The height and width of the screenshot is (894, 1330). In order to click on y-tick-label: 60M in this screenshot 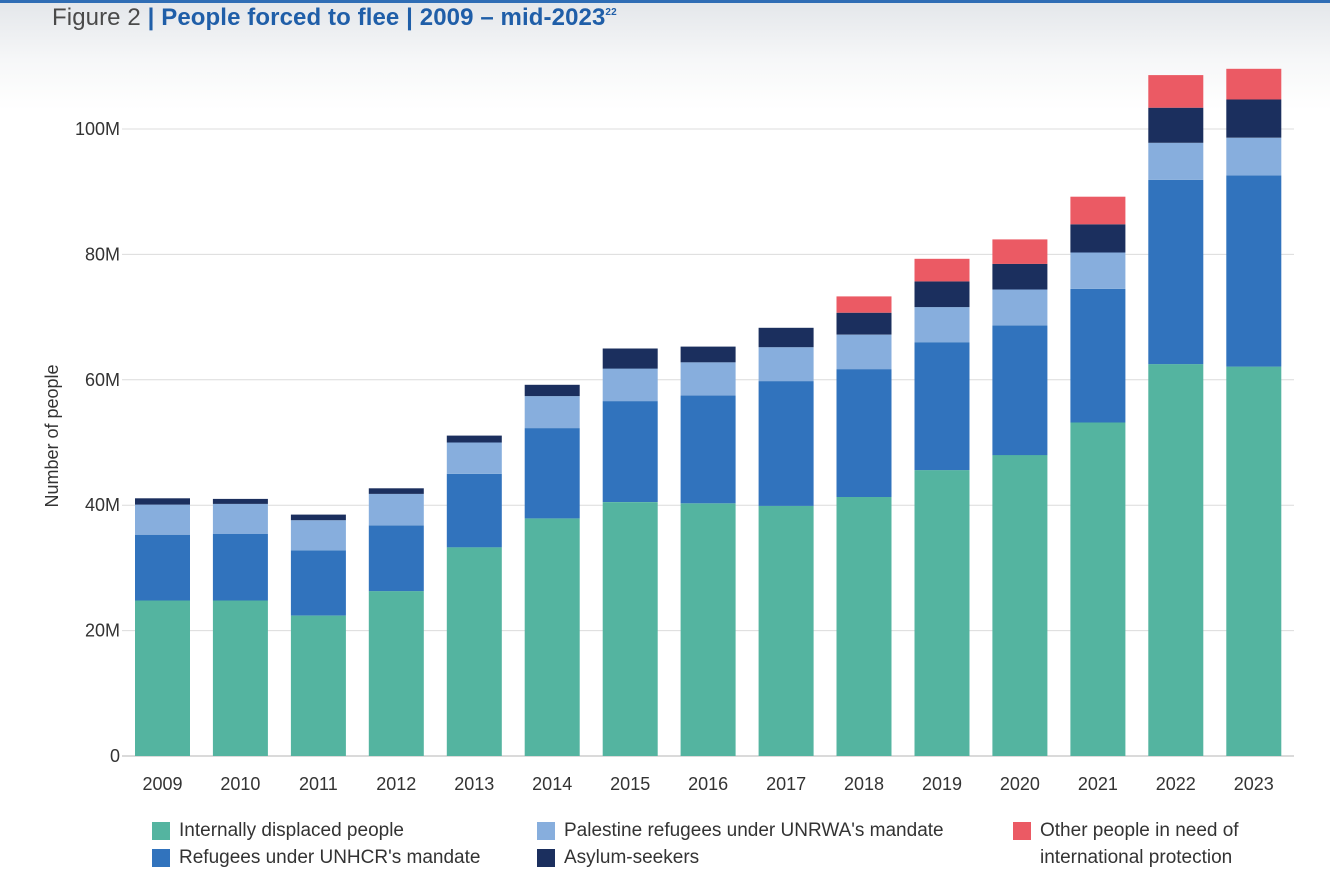, I will do `click(102, 380)`.